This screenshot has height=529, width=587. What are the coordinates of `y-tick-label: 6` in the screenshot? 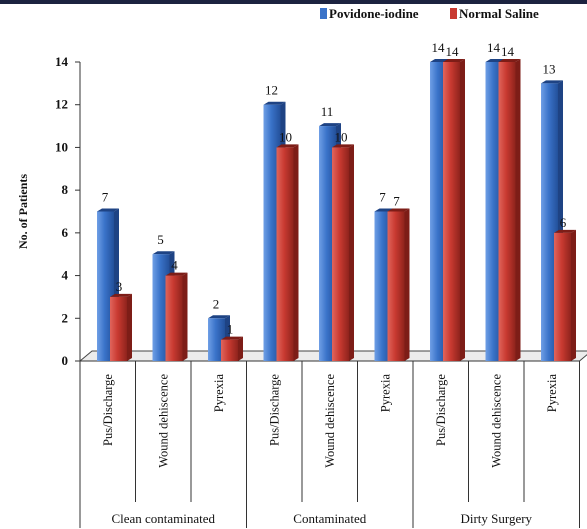 It's located at (65, 232).